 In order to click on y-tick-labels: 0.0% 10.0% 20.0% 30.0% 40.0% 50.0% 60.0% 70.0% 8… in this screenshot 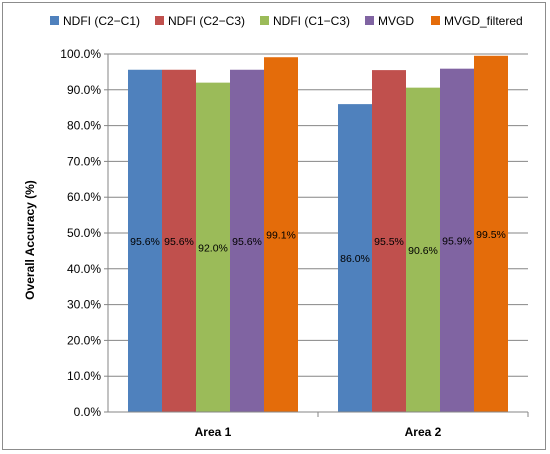, I will do `click(80, 233)`.